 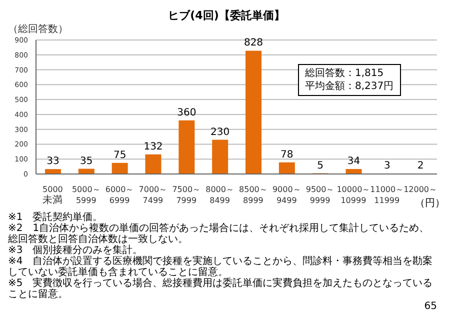 What do you see at coordinates (186, 195) in the screenshot?
I see `x-tick-label: 7500～7999` at bounding box center [186, 195].